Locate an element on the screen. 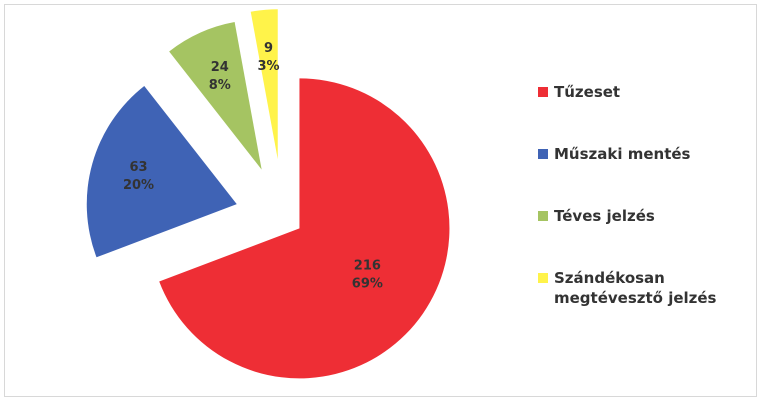 The height and width of the screenshot is (403, 763). legend-label: Szándékosan megtévesztő jelzés is located at coordinates (635, 288).